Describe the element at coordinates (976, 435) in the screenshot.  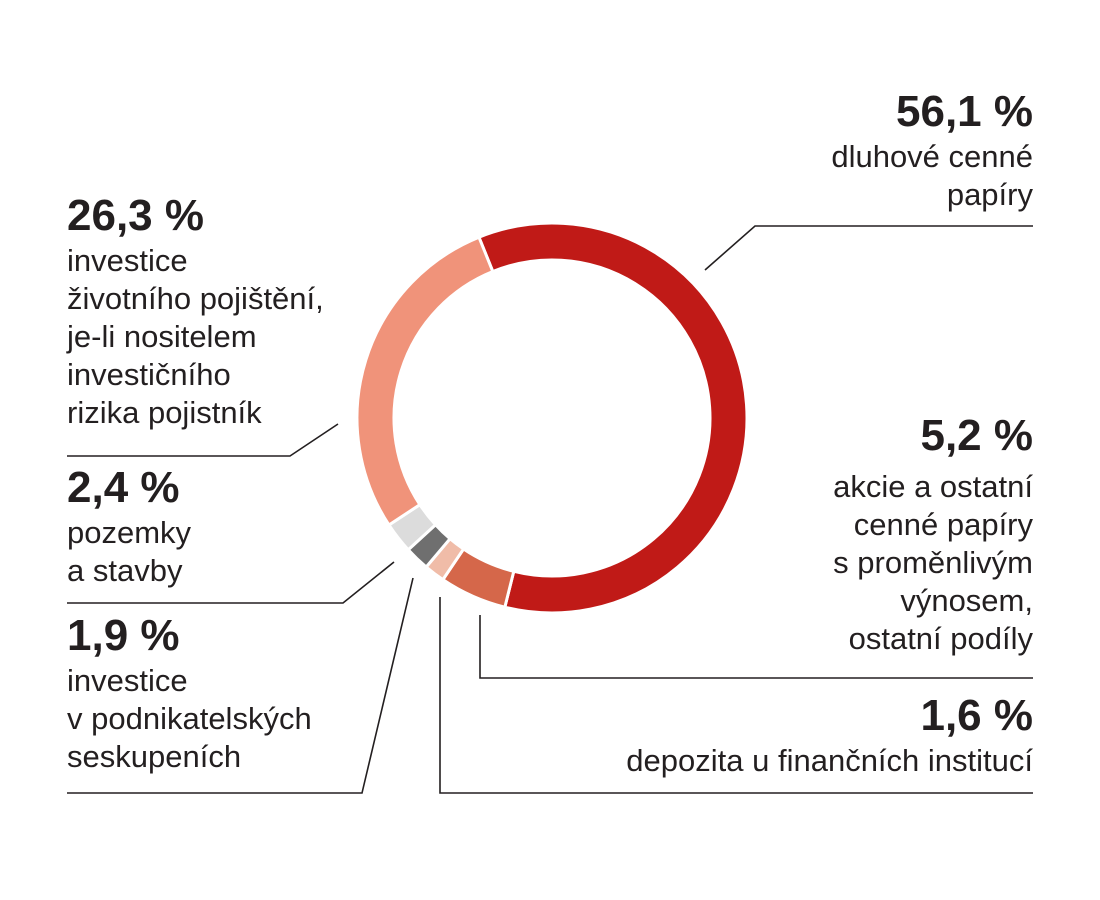
I see `pct-shares: 5,2 %` at that location.